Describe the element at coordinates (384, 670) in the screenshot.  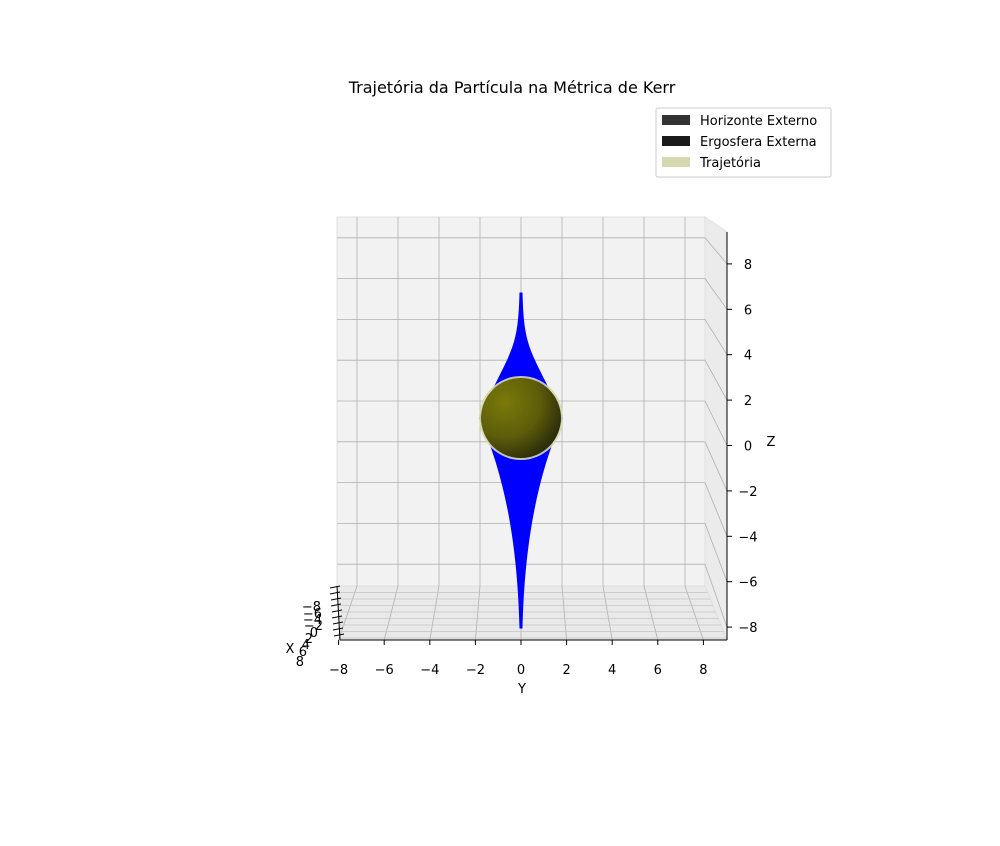
I see `y-tick-label: −6` at that location.